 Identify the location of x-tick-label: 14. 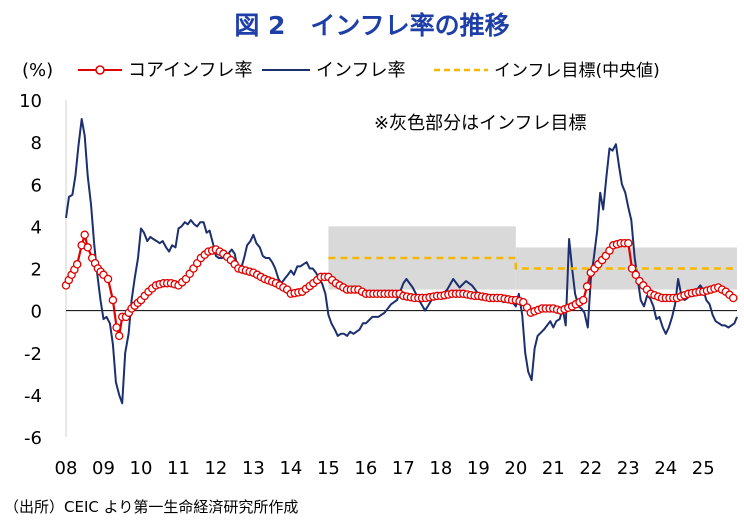
(290, 468).